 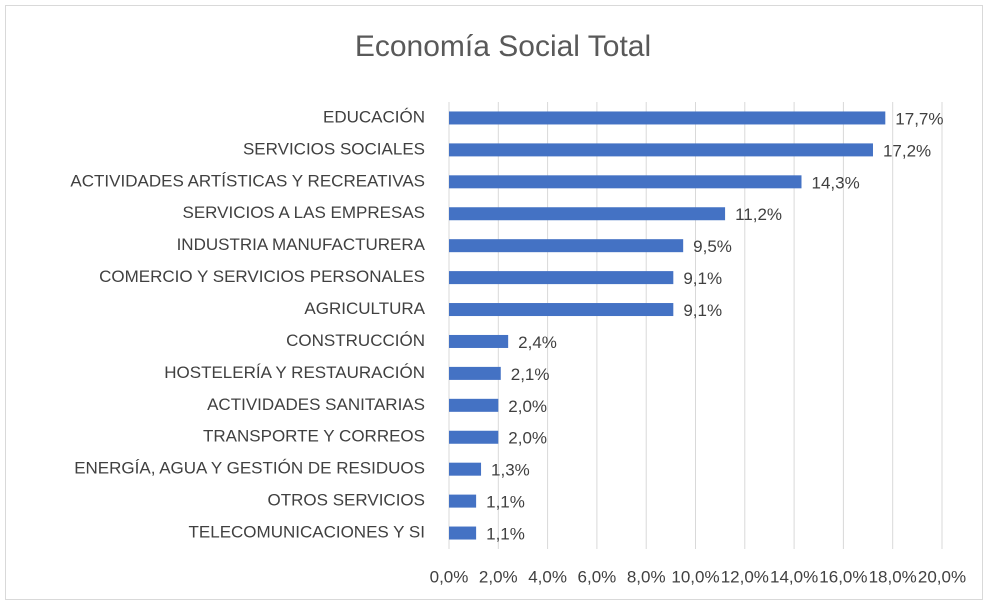 I want to click on x-tick-label: 0,0%, so click(x=449, y=576).